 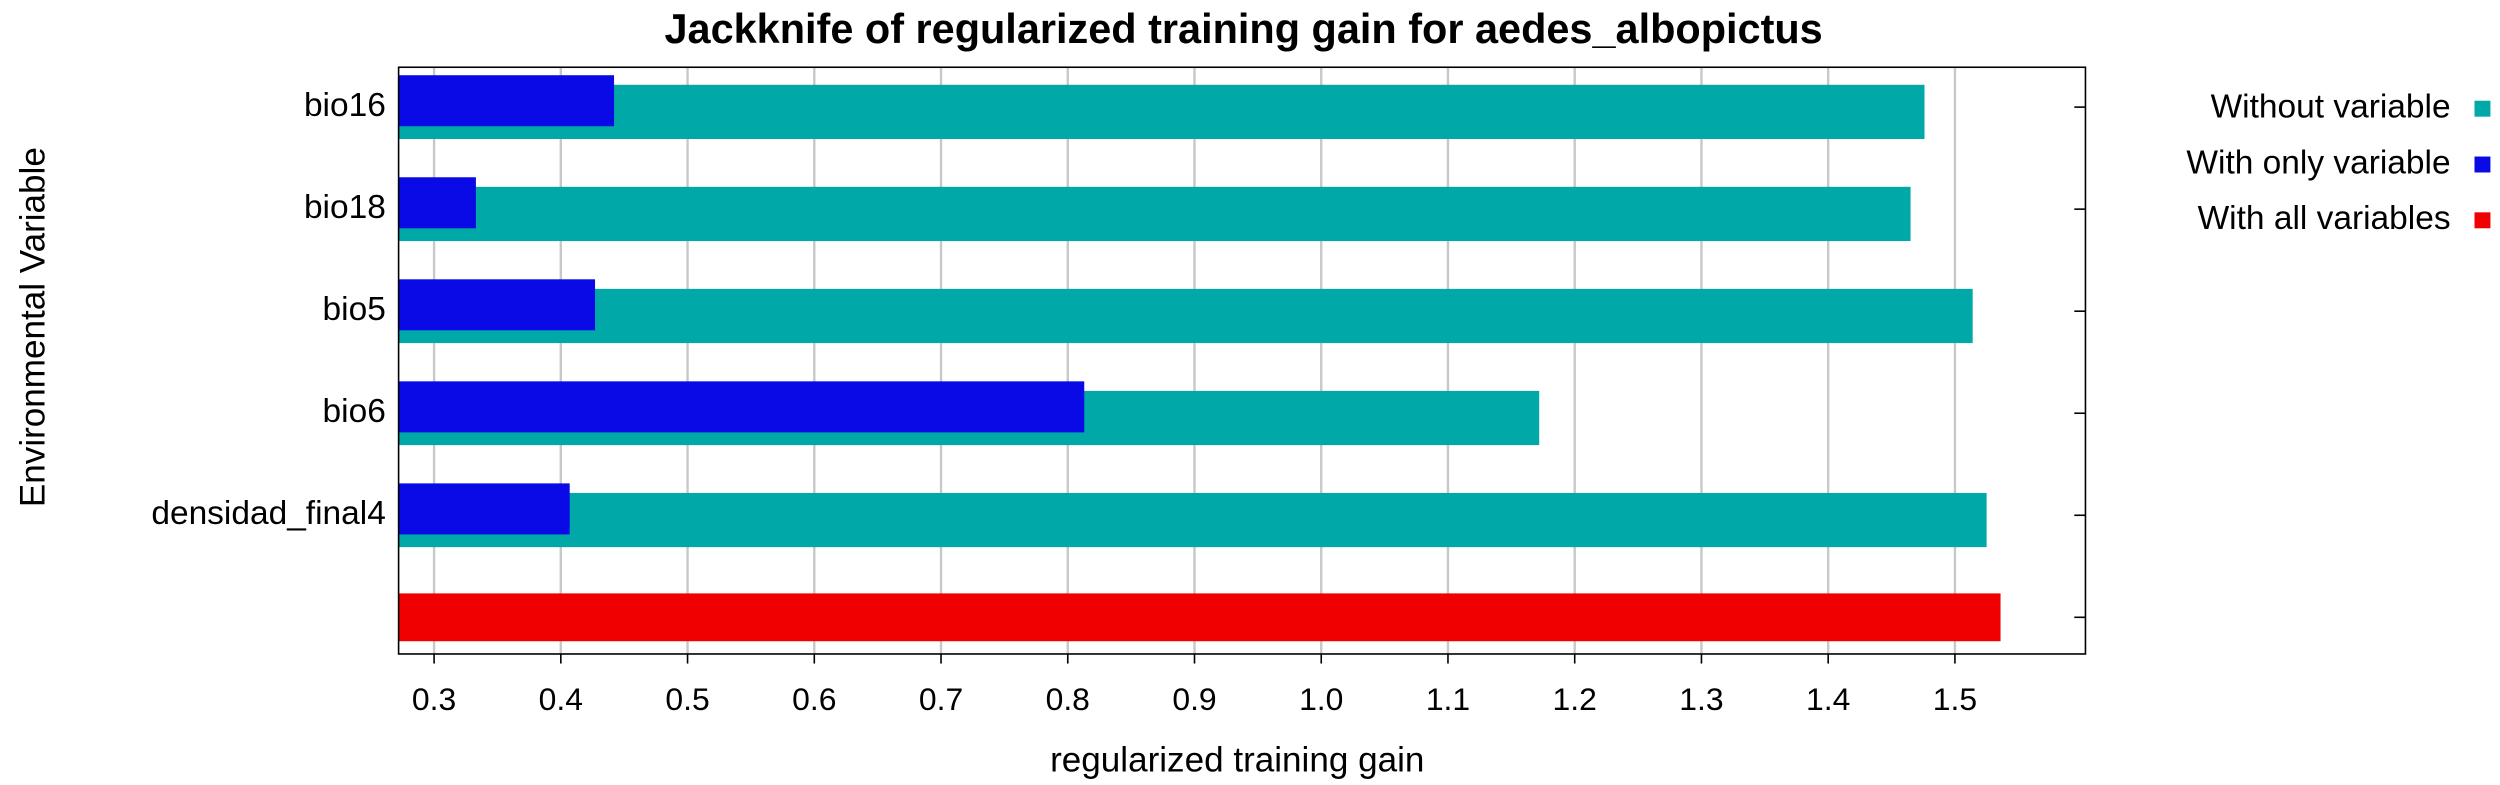 I want to click on y-tick-label: bio5, so click(x=354, y=309).